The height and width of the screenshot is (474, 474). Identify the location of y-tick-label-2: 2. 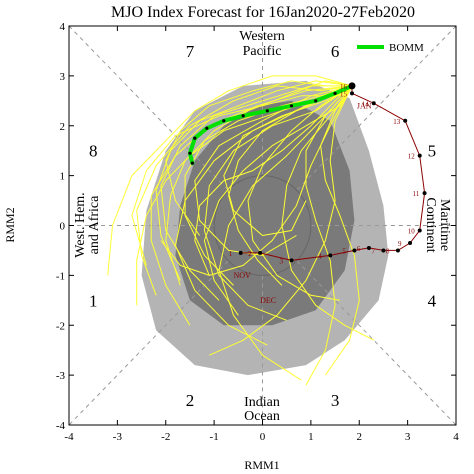
(63, 127).